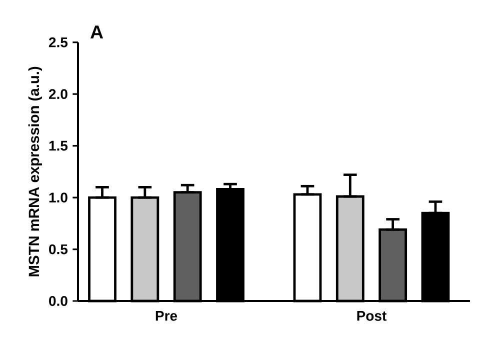 This screenshot has width=480, height=344. I want to click on y-tick-label: 2.0, so click(58, 94).